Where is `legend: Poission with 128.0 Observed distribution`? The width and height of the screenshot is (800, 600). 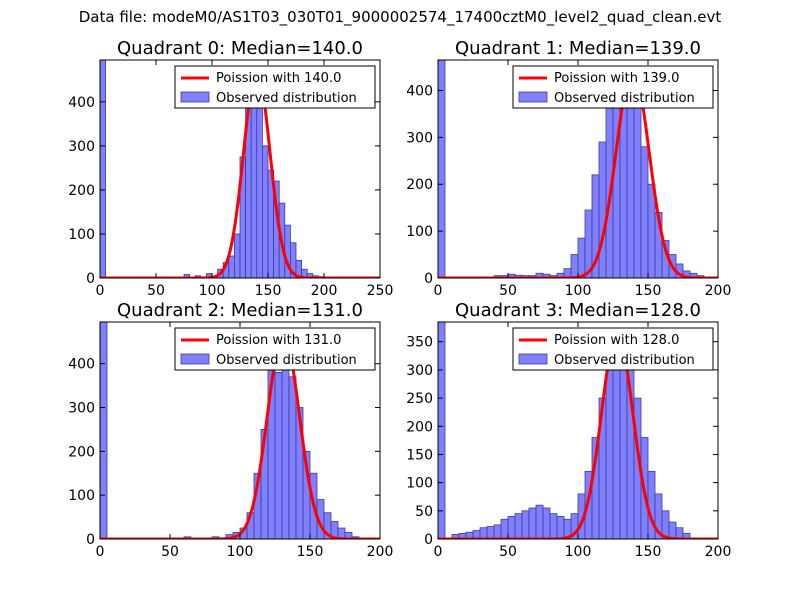 legend: Poission with 128.0 Observed distribution is located at coordinates (613, 349).